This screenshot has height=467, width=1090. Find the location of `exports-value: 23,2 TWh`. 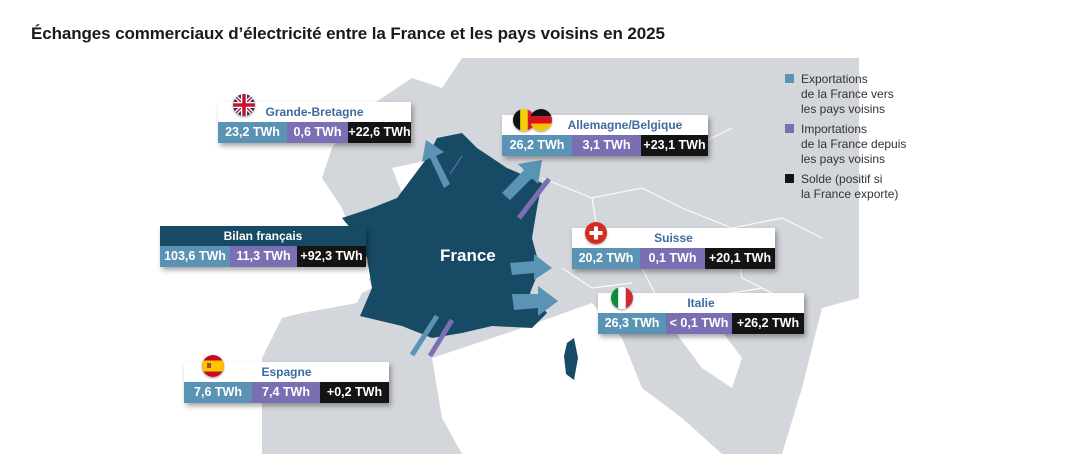

exports-value: 23,2 TWh is located at coordinates (252, 132).